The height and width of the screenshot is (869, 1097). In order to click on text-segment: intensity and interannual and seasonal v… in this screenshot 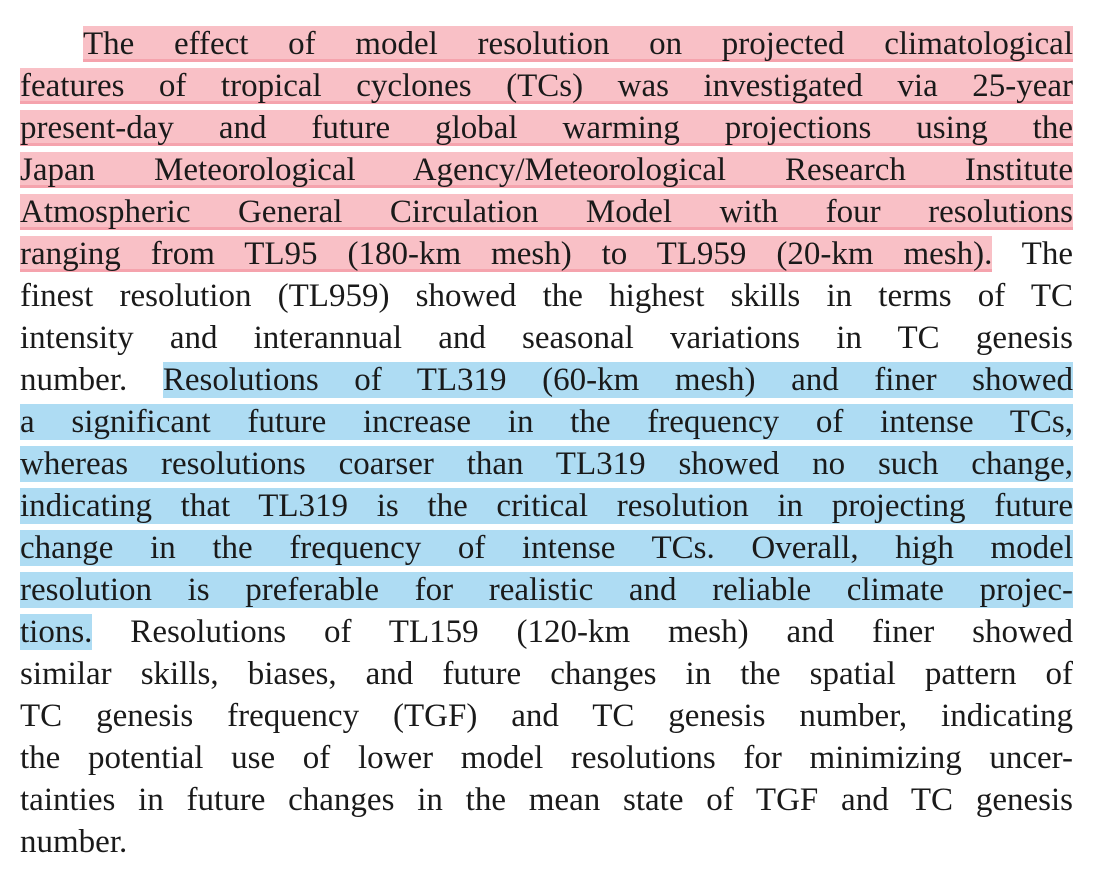, I will do `click(546, 338)`.